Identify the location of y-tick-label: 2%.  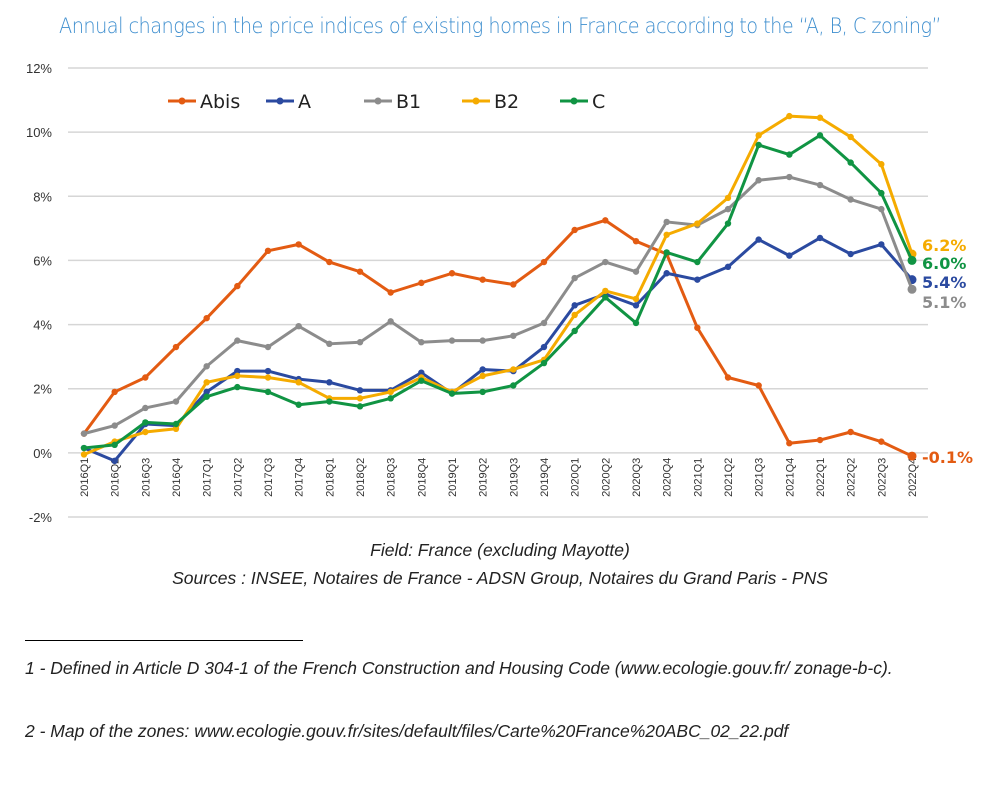
(42, 389).